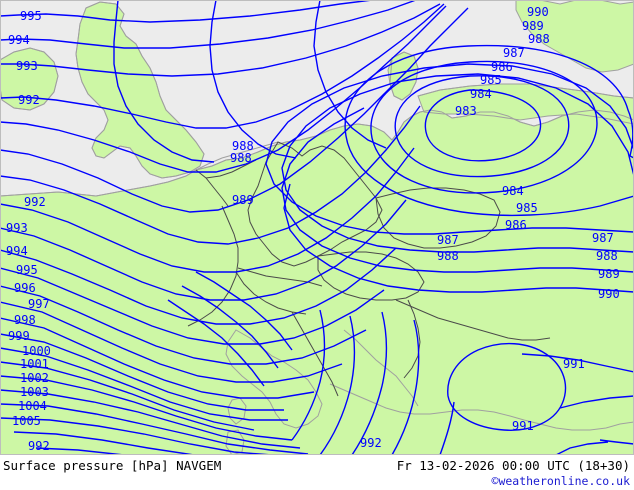  What do you see at coordinates (26, 421) in the screenshot?
I see `contour-label: 1005` at bounding box center [26, 421].